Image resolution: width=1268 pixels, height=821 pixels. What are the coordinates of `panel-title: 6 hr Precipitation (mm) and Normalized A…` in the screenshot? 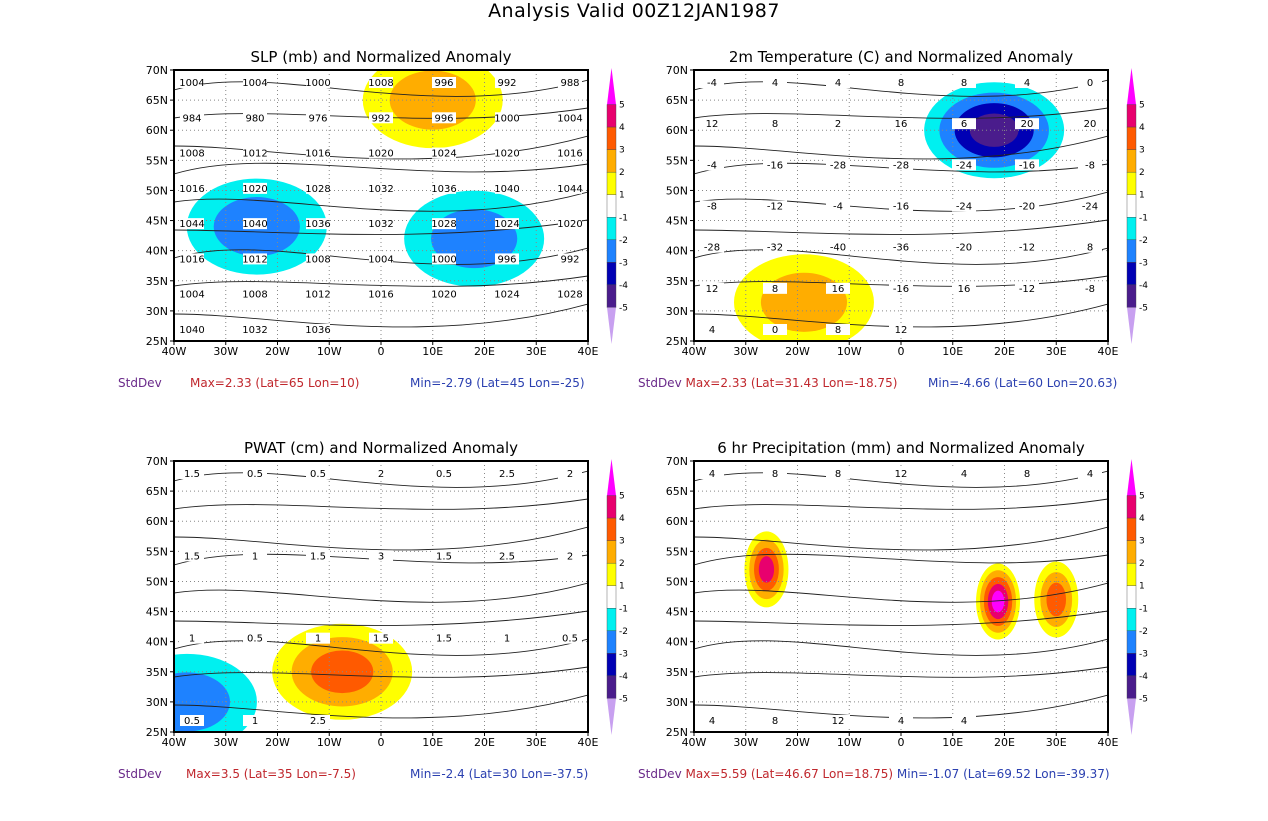 It's located at (901, 448).